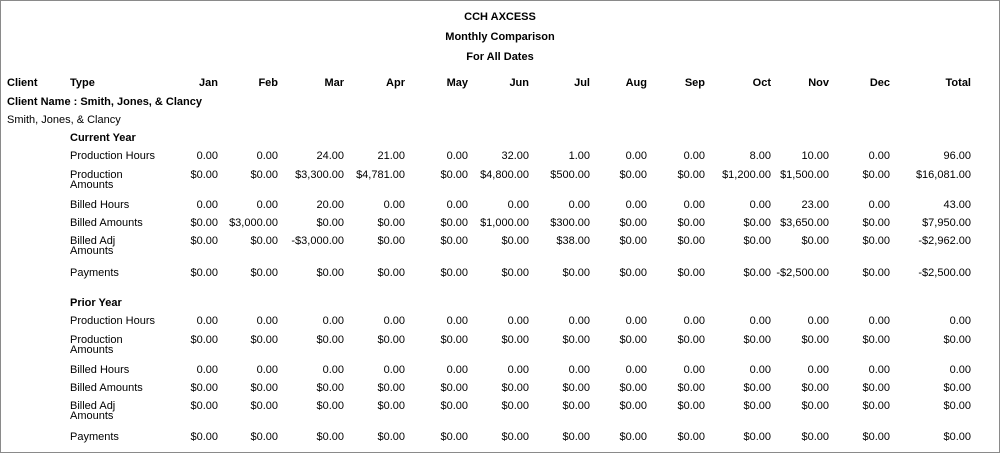  What do you see at coordinates (579, 156) in the screenshot?
I see `cell-value: 1.00` at bounding box center [579, 156].